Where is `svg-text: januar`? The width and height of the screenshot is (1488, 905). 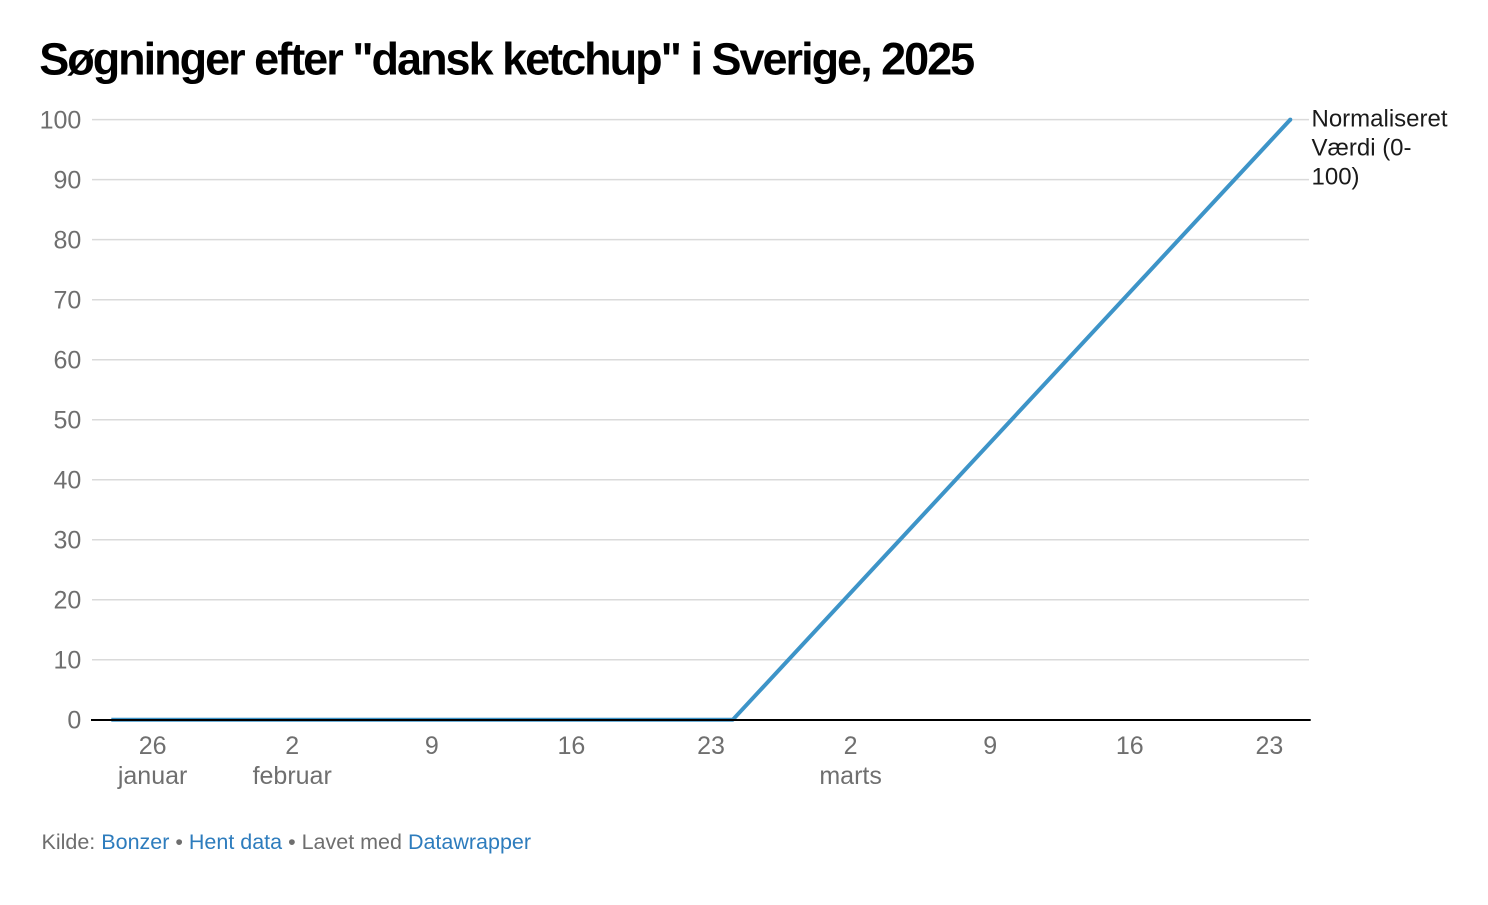
svg-text: januar is located at coordinates (152, 776).